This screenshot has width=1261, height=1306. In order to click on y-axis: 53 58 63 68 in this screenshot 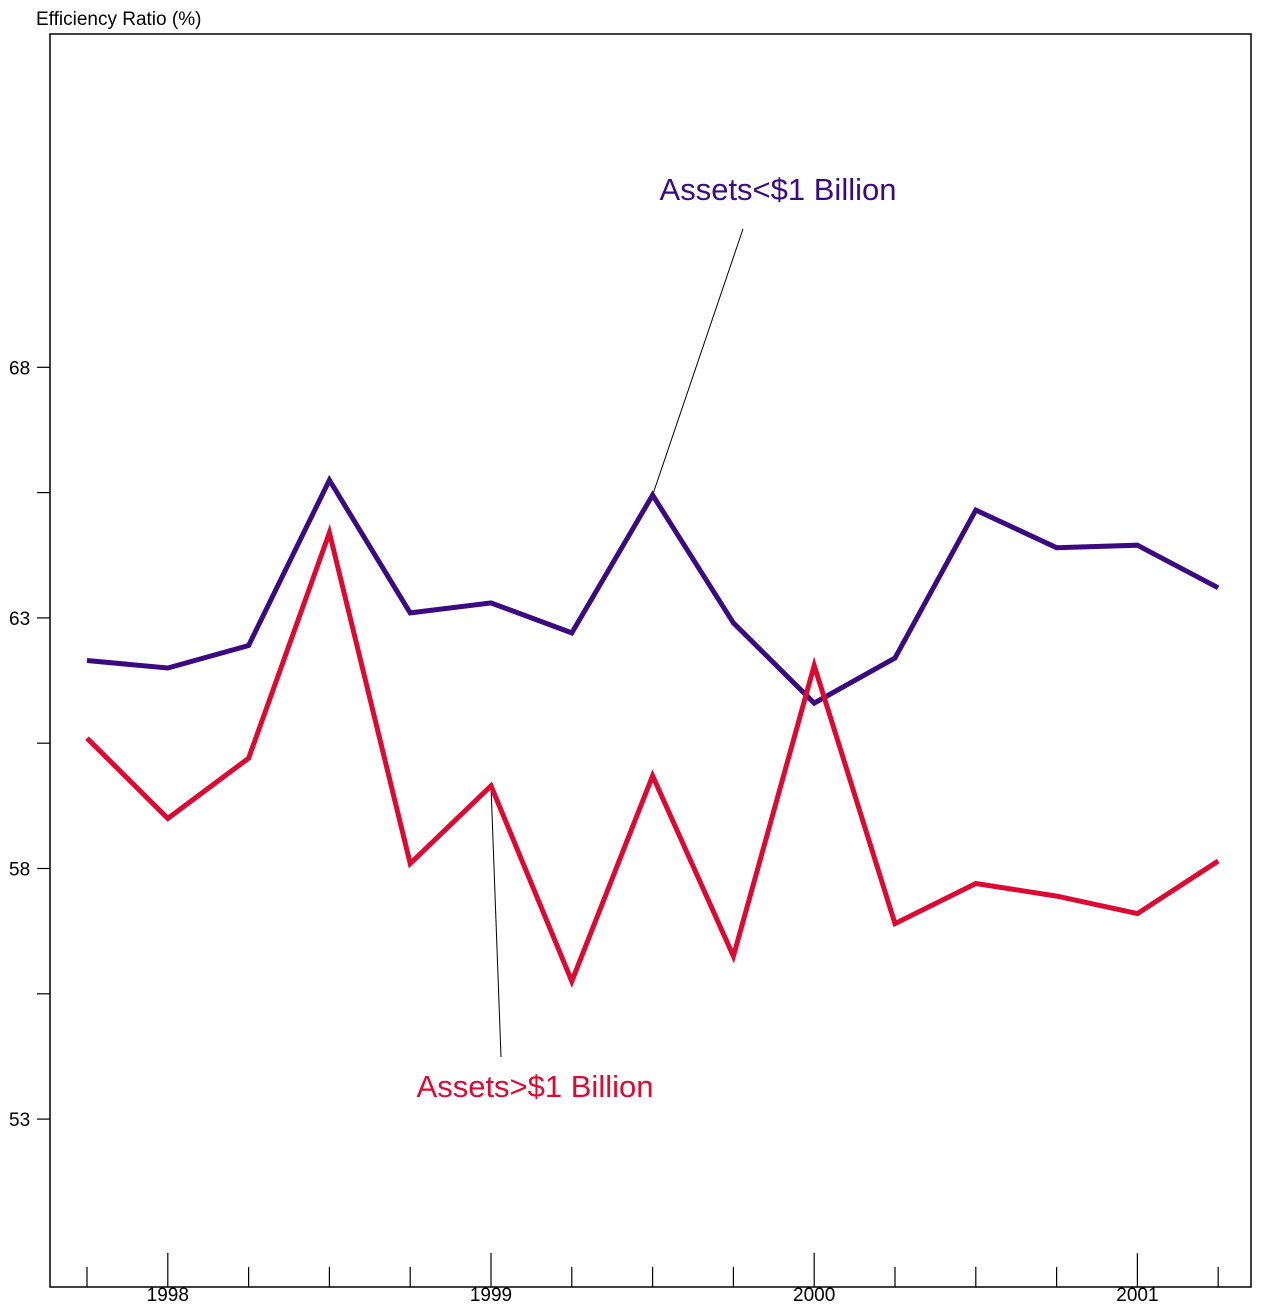, I will do `click(29, 744)`.